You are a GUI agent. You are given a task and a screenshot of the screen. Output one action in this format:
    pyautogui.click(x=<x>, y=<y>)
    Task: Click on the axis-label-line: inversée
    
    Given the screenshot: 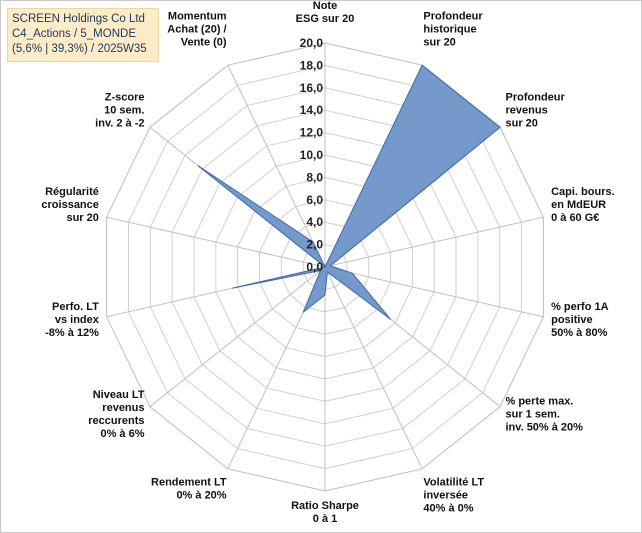 What is the action you would take?
    pyautogui.click(x=445, y=496)
    